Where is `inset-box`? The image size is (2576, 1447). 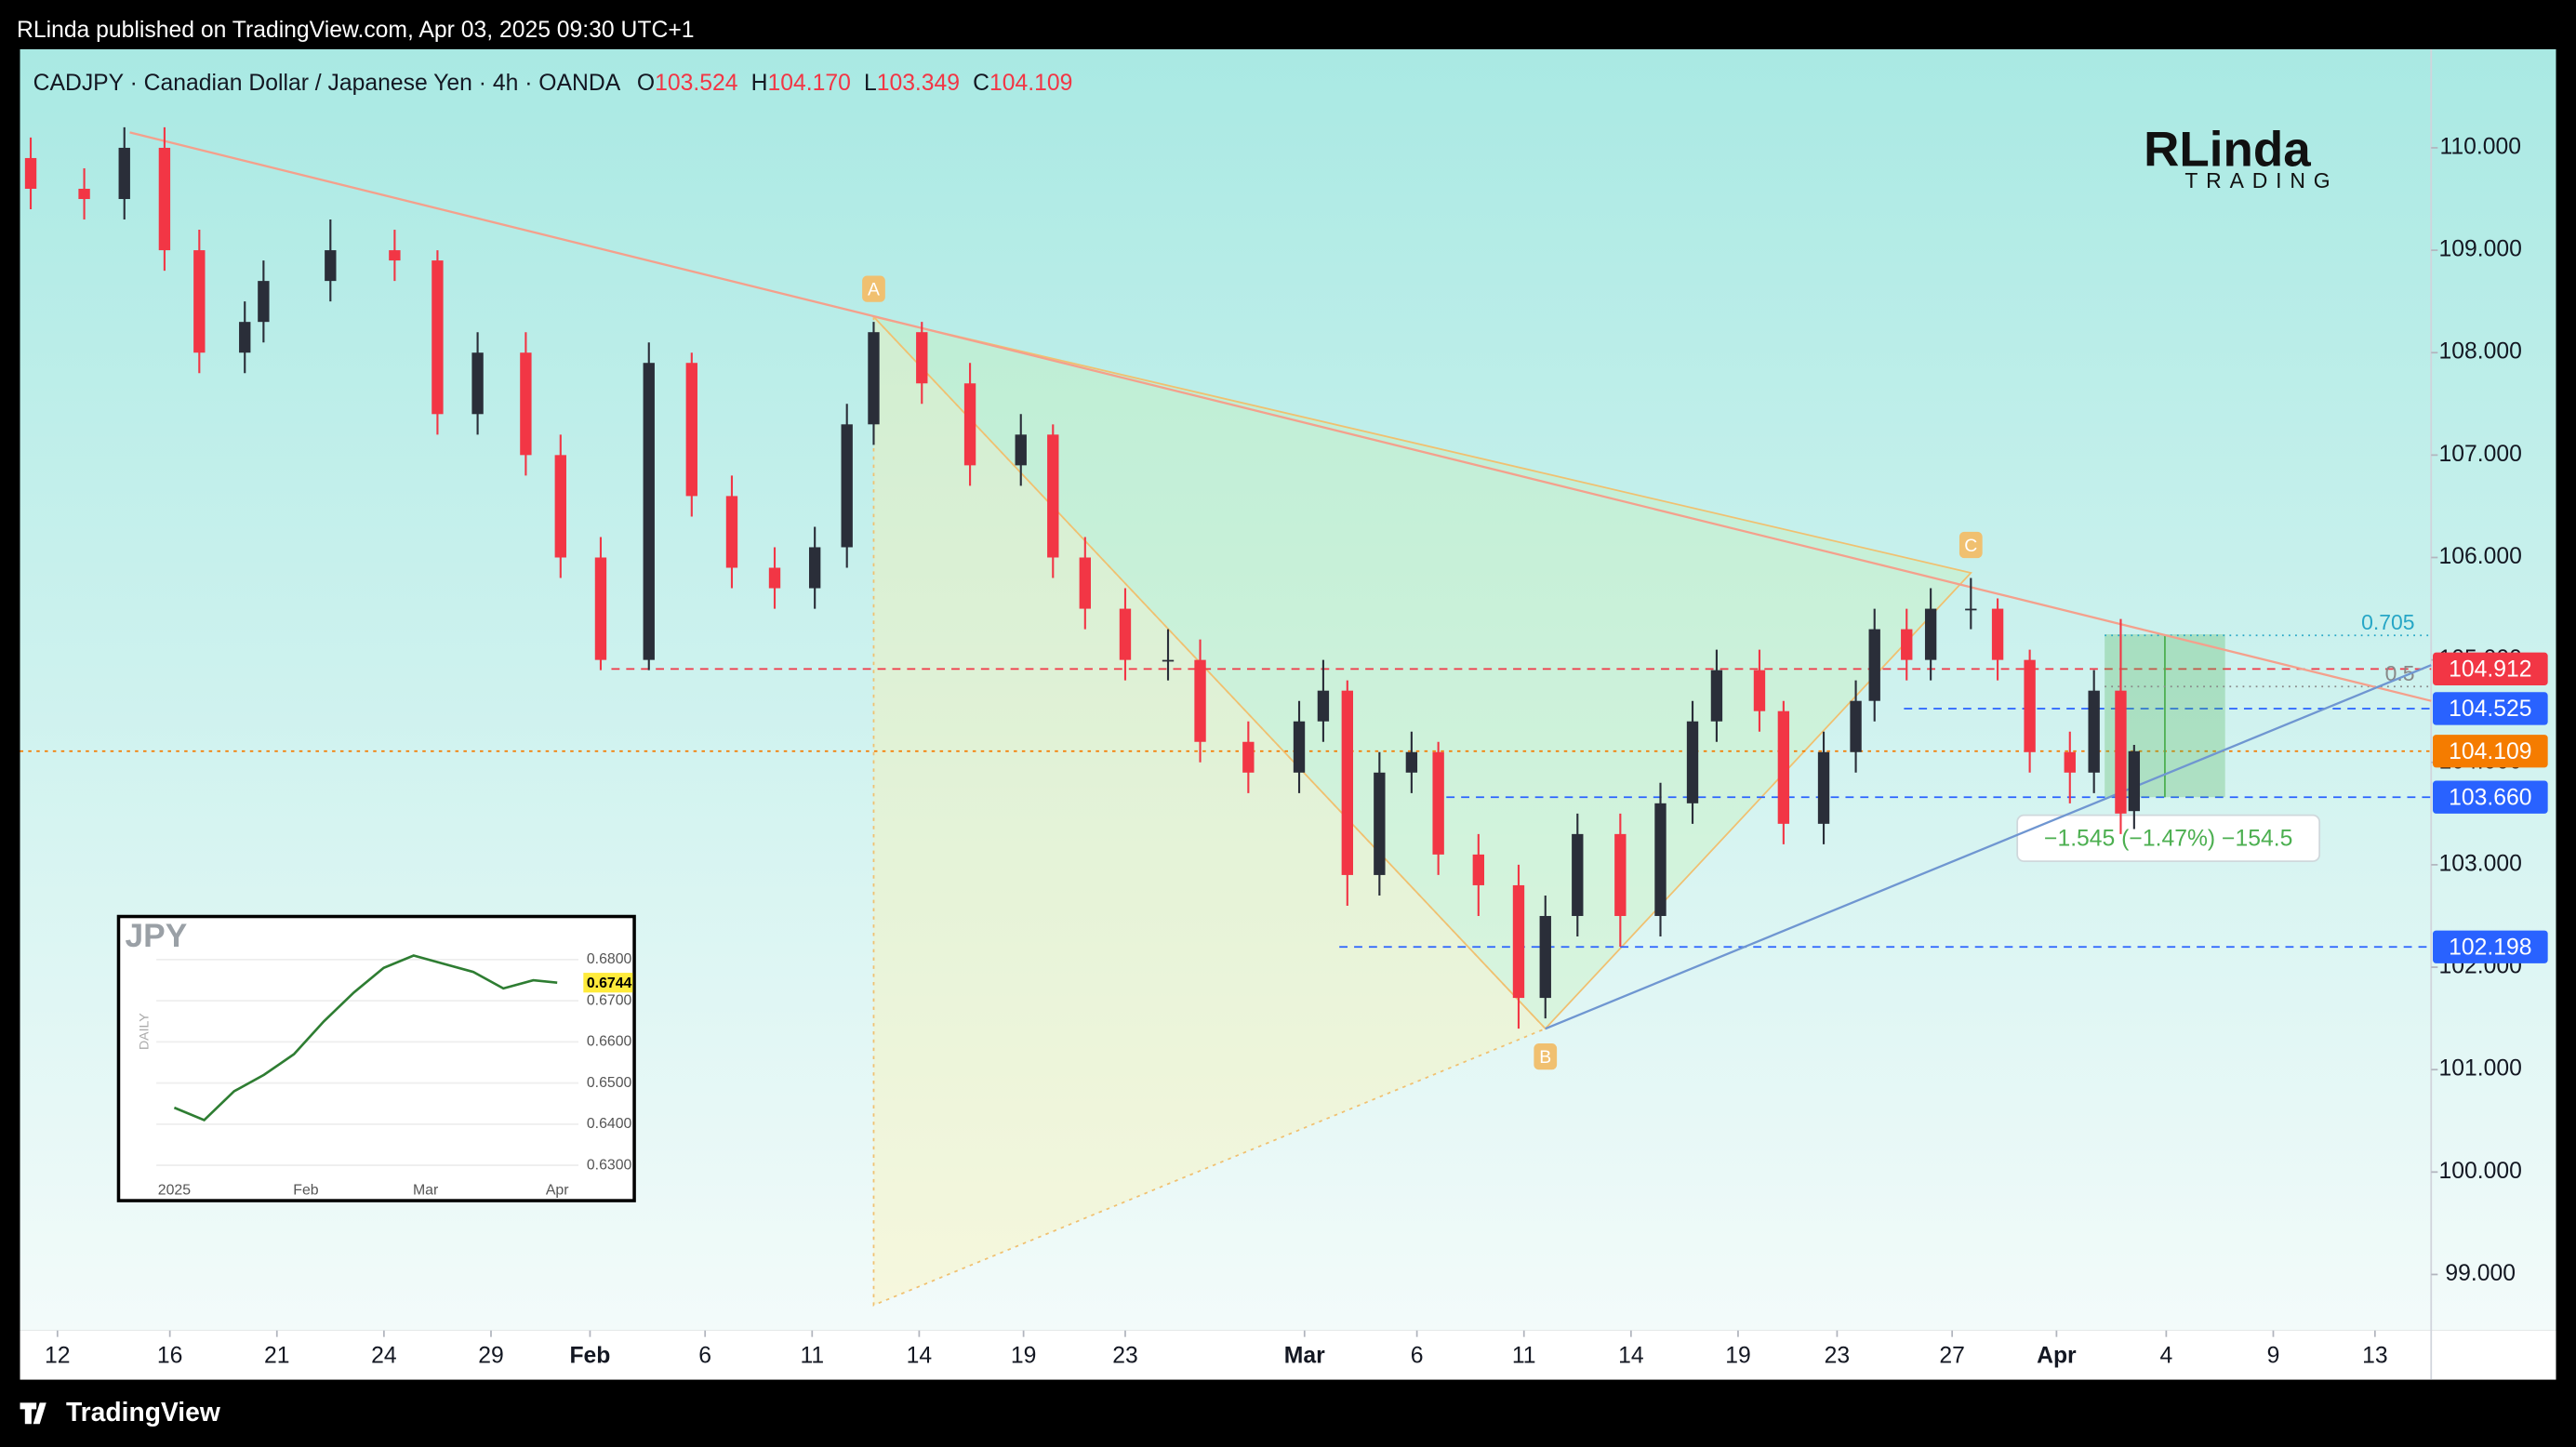
inset-box is located at coordinates (376, 1058).